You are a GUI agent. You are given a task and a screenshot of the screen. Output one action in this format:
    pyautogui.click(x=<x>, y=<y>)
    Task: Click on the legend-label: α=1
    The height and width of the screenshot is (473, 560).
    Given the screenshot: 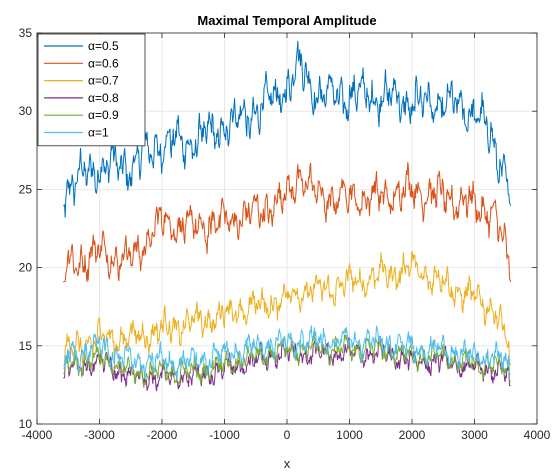 What is the action you would take?
    pyautogui.click(x=98, y=133)
    